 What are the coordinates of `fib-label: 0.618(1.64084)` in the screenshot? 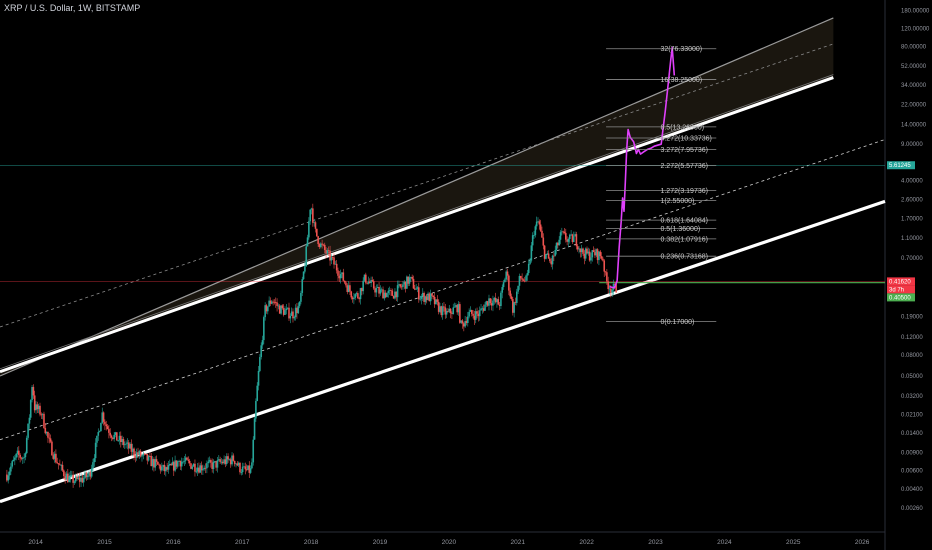 It's located at (683, 221).